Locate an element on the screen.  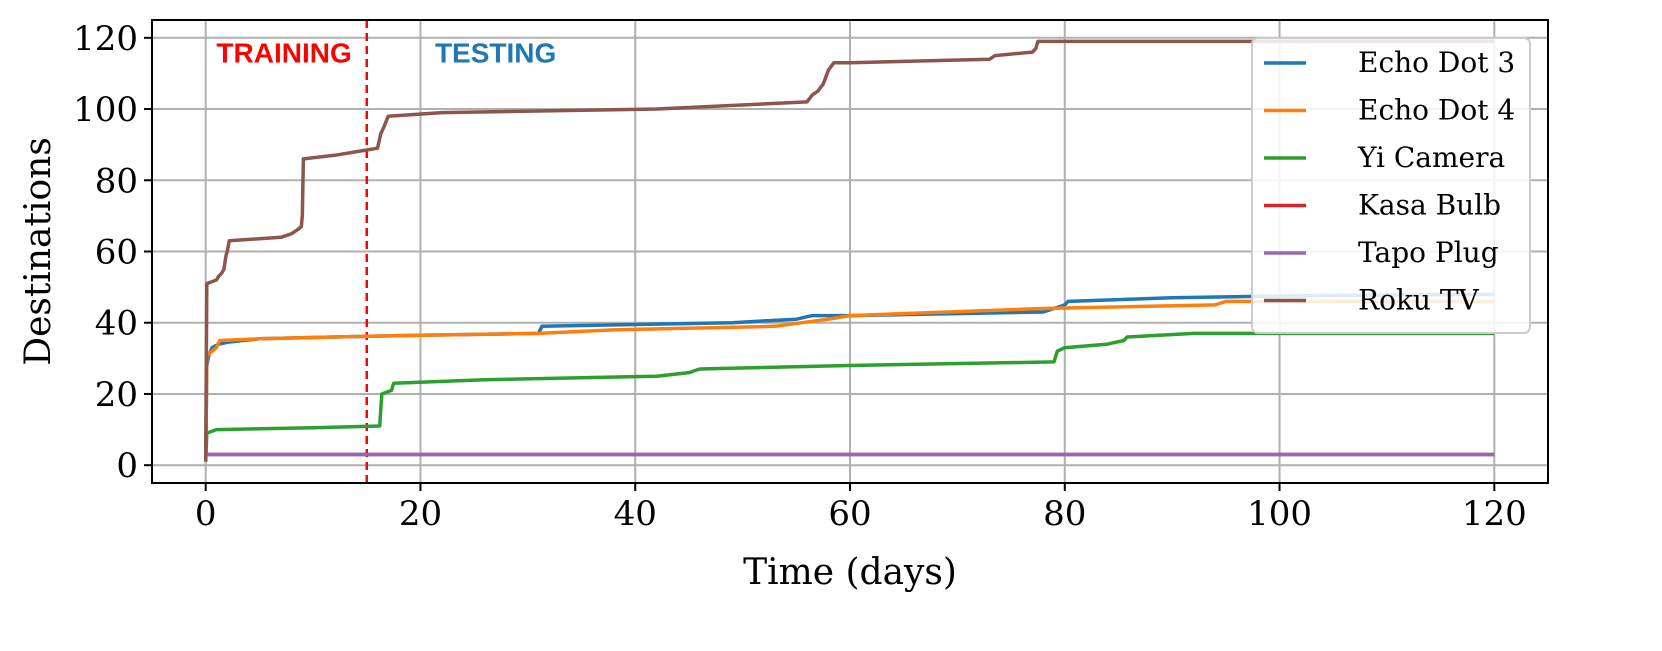
y-tick-label: 60 is located at coordinates (116, 253).